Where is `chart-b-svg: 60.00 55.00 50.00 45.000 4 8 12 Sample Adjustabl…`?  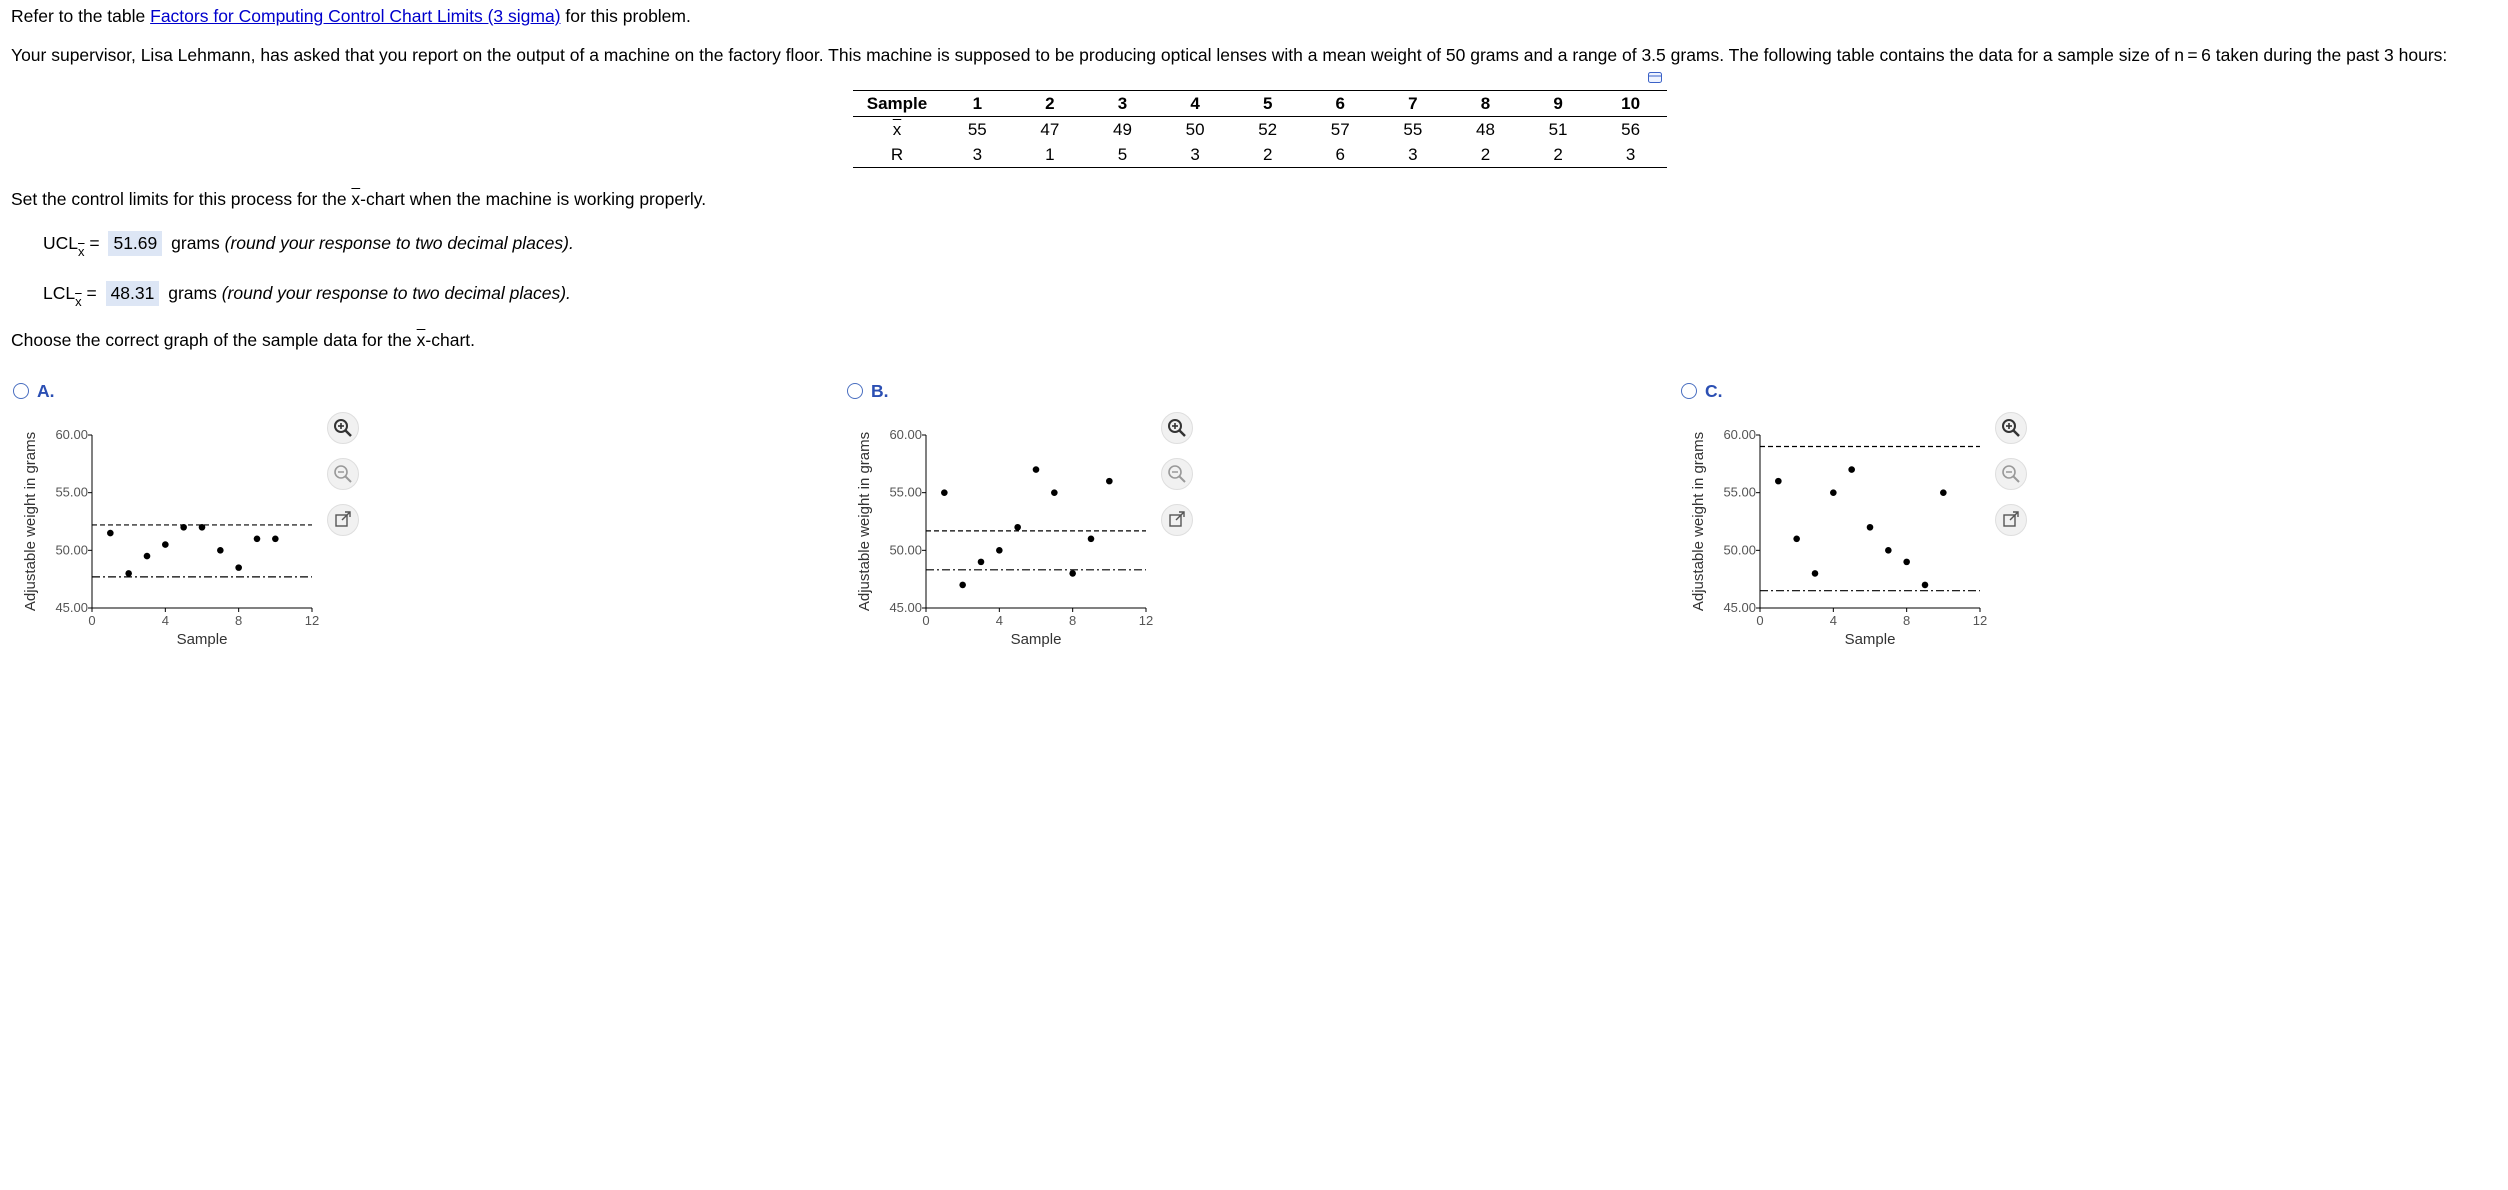
chart-b-svg: 60.00 55.00 50.00 45.000 4 8 12 Sample Adjustabl… is located at coordinates (1004, 537).